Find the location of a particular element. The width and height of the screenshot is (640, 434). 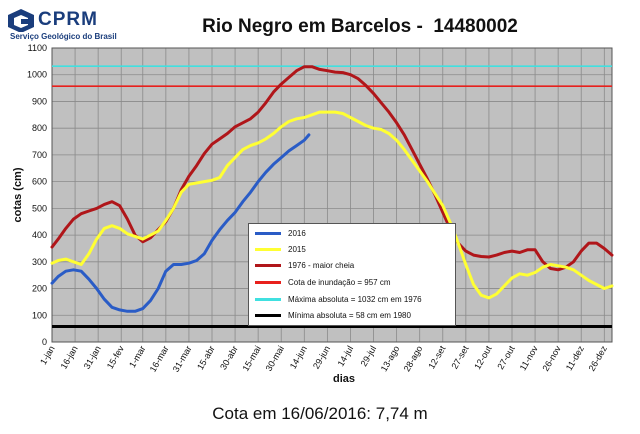

y-tick-label: 400 is located at coordinates (39, 235).